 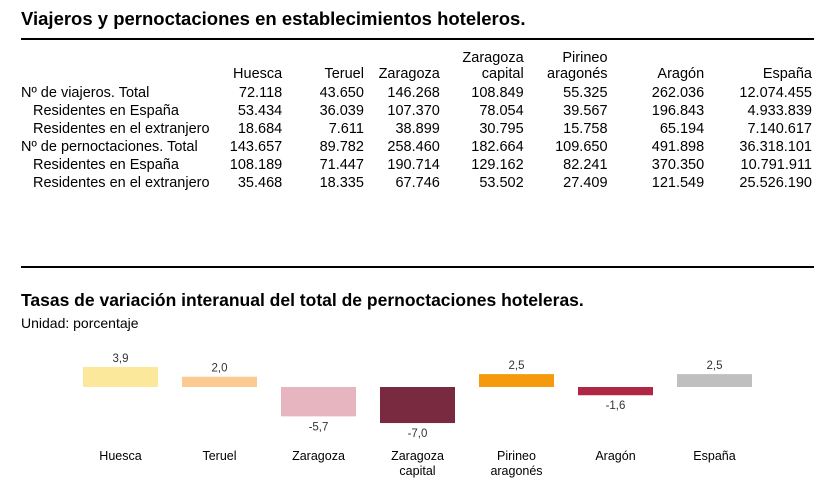 What do you see at coordinates (585, 165) in the screenshot?
I see `table-cell: 82.241` at bounding box center [585, 165].